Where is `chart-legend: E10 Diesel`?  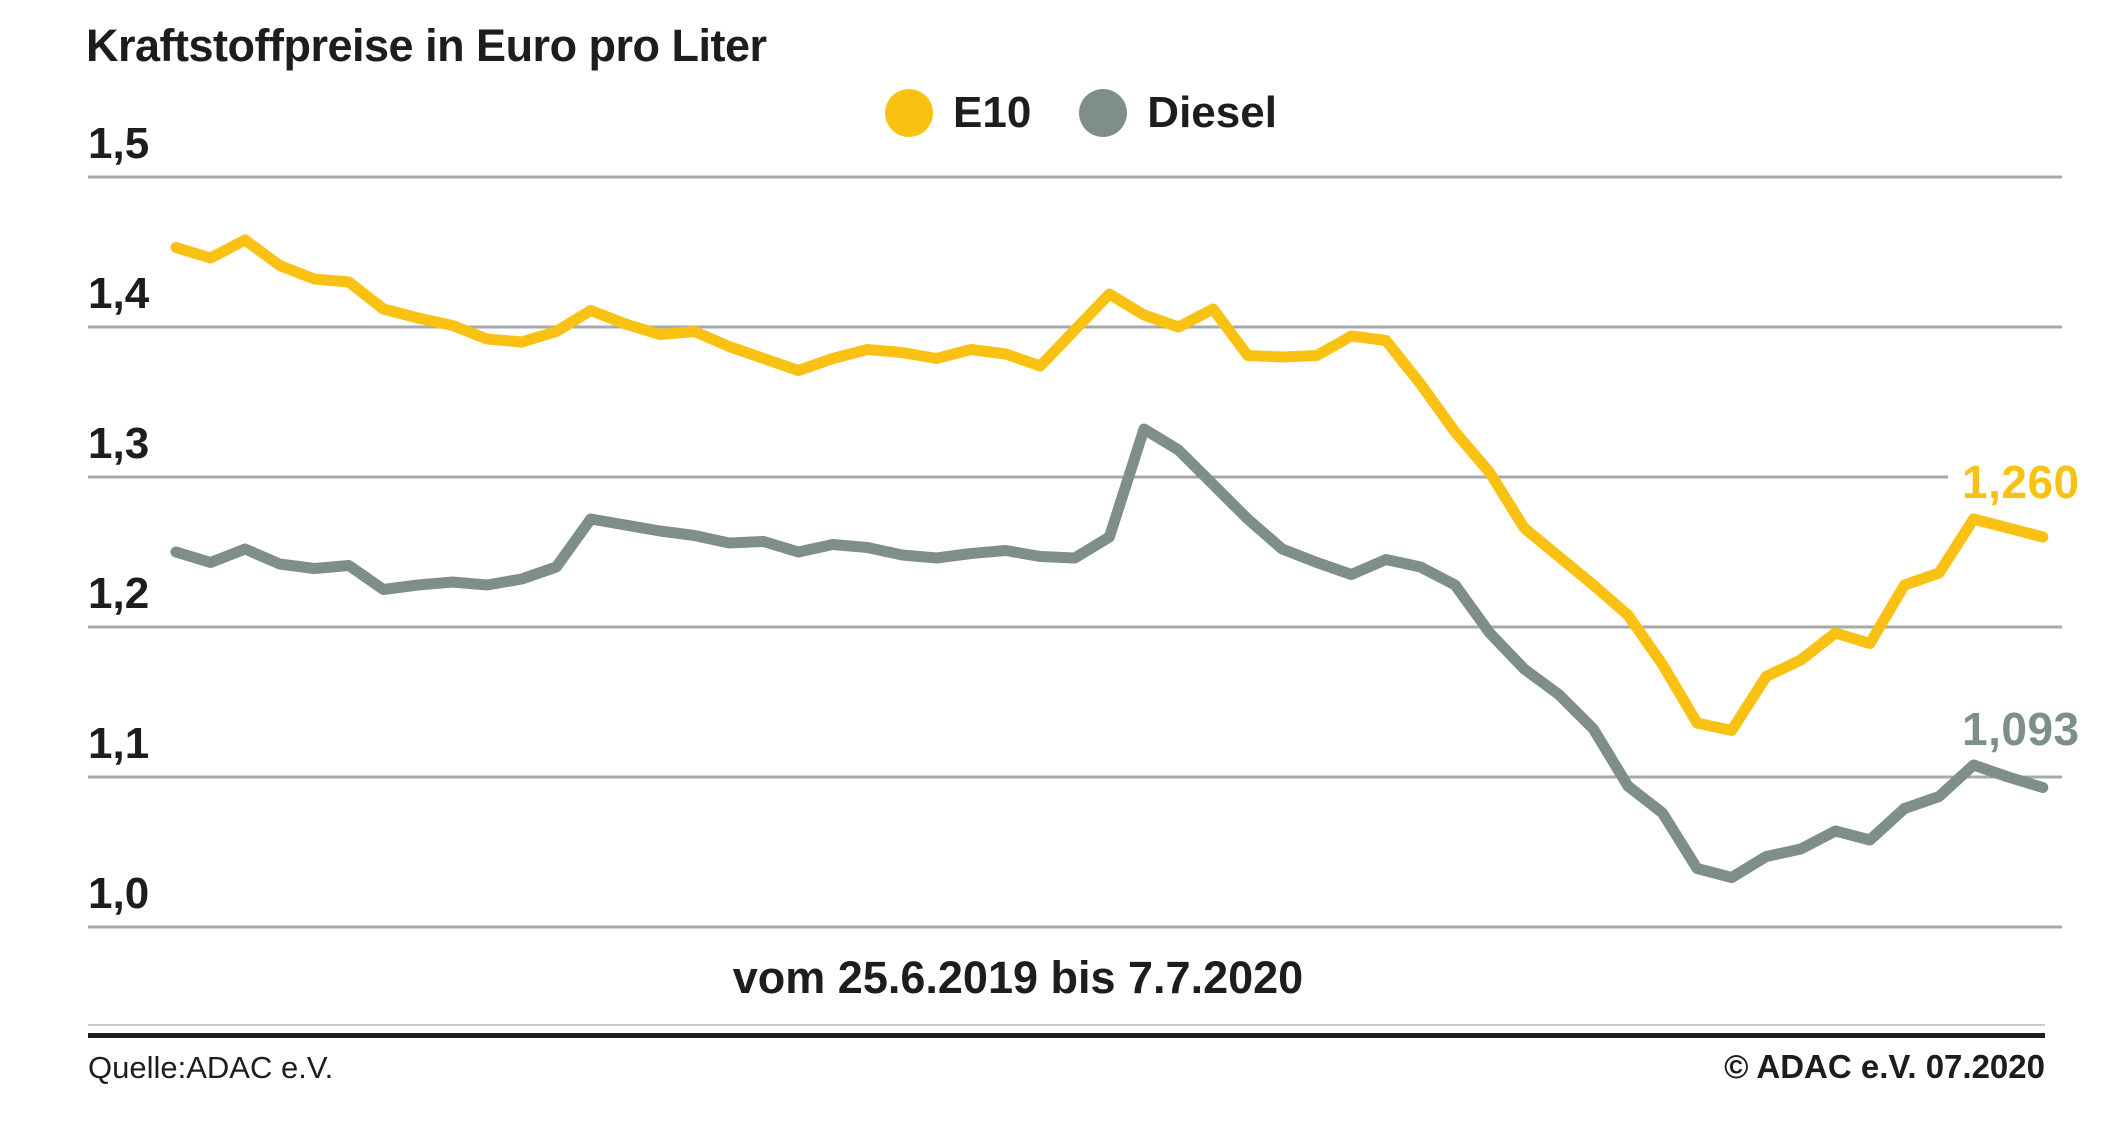
chart-legend: E10 Diesel is located at coordinates (1096, 113).